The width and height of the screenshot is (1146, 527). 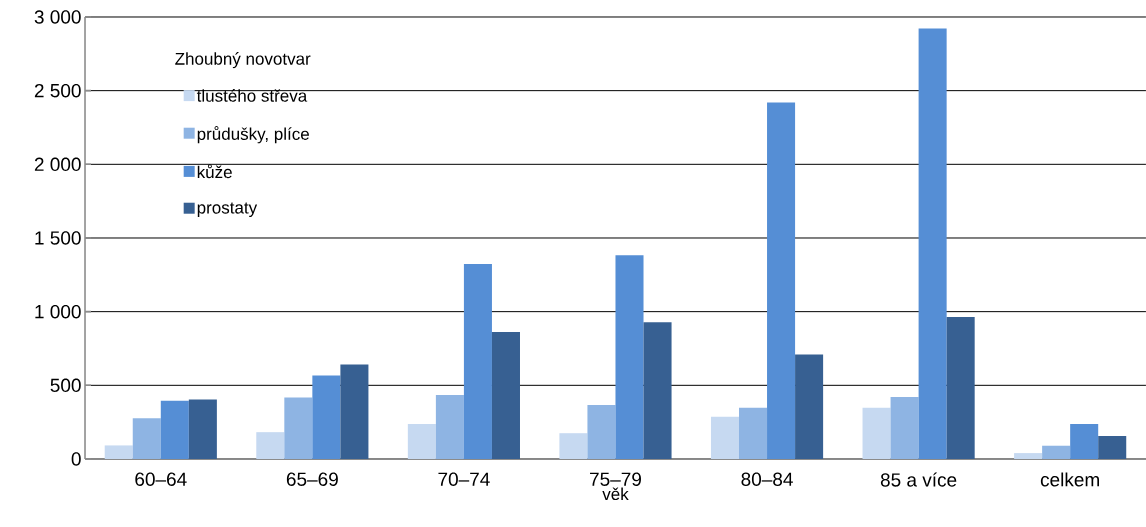 I want to click on x-tick-label: 80–84, so click(x=767, y=479).